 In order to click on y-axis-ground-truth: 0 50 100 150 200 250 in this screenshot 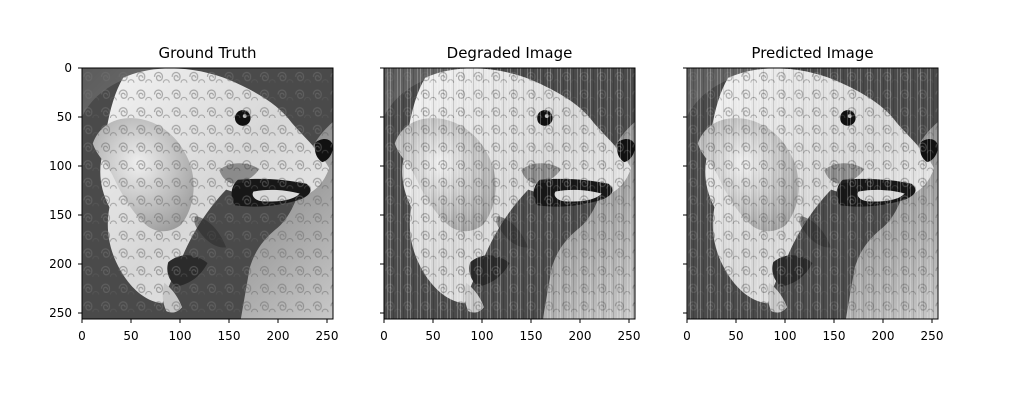, I will do `click(65, 190)`.